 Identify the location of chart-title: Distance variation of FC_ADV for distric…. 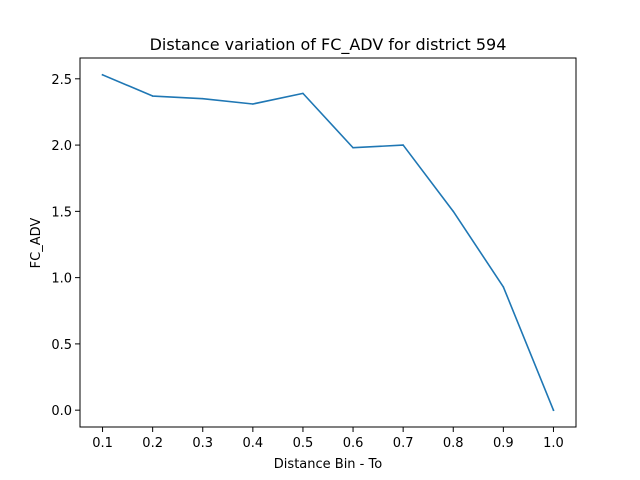
(328, 45).